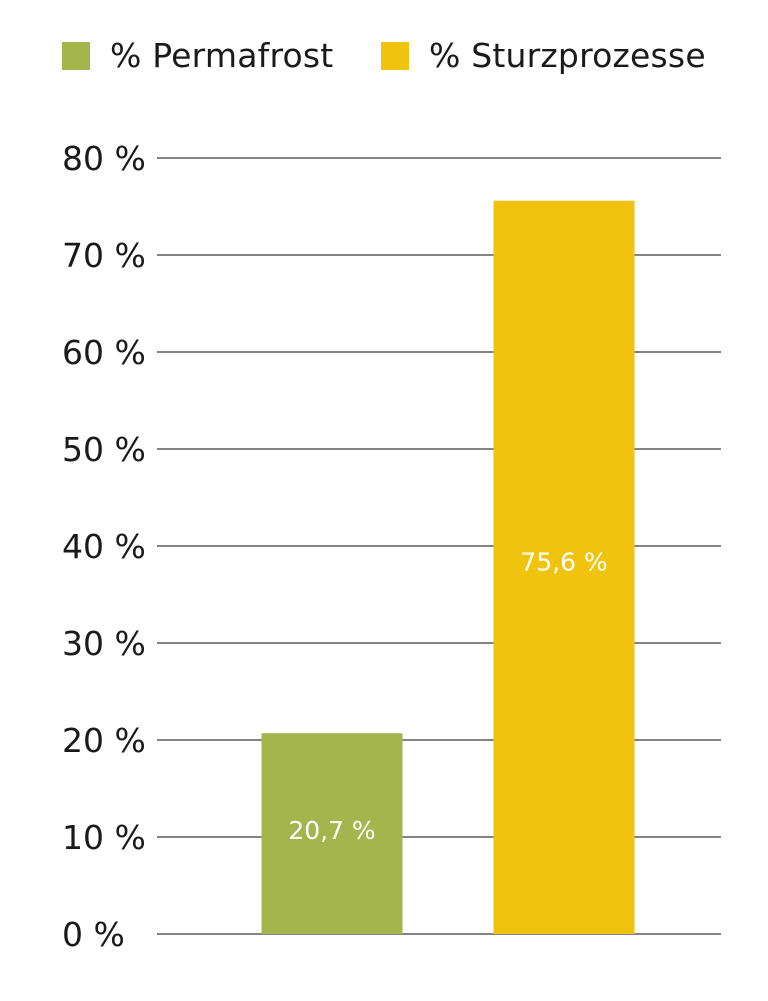 The width and height of the screenshot is (768, 1001). I want to click on data-labels: 20,7 % 75,6 %, so click(447, 696).